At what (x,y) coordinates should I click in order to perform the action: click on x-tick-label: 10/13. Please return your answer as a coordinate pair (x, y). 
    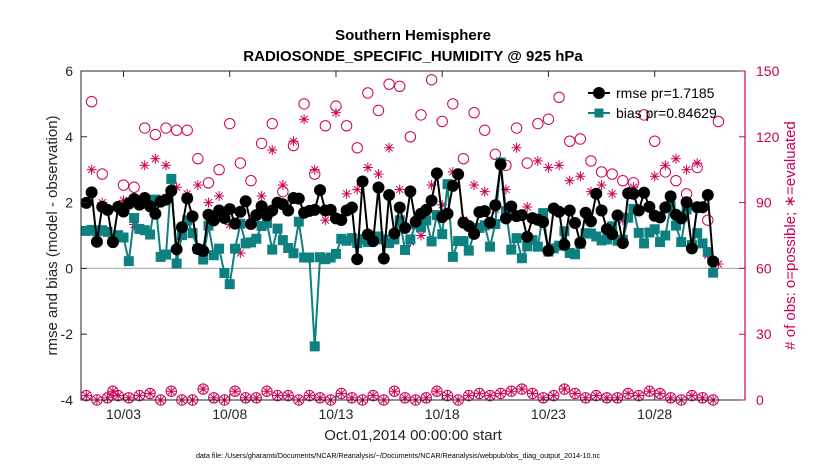
    Looking at the image, I should click on (335, 414).